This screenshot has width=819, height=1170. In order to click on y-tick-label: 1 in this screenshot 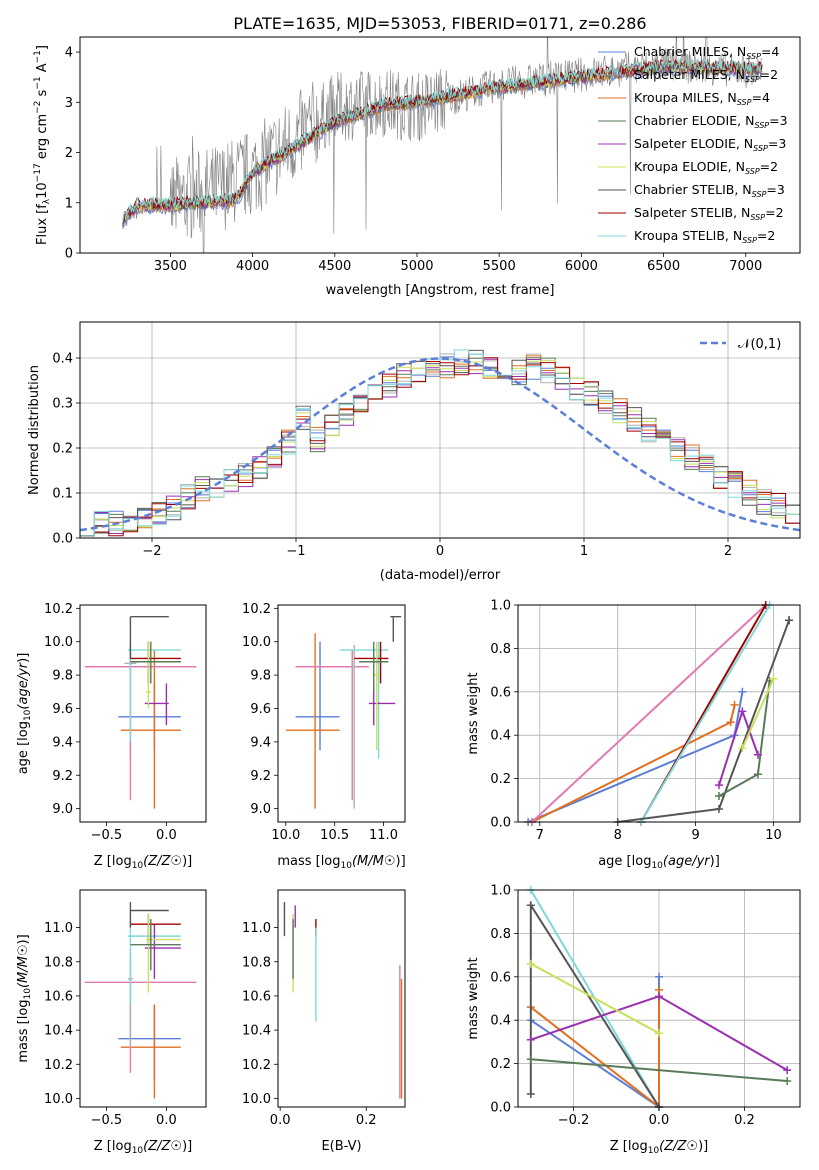, I will do `click(69, 203)`.